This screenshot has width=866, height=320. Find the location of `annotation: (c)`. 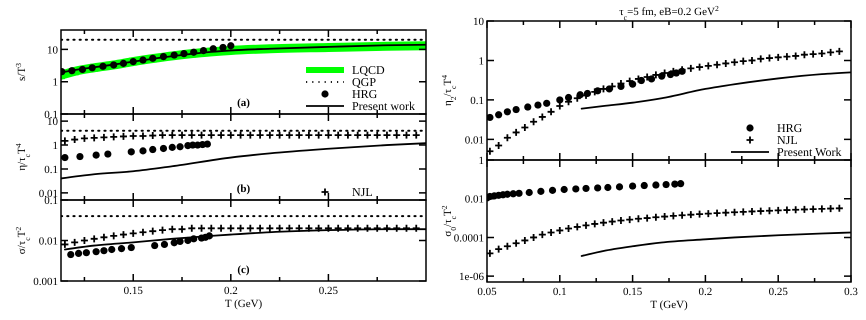

annotation: (c) is located at coordinates (243, 270).